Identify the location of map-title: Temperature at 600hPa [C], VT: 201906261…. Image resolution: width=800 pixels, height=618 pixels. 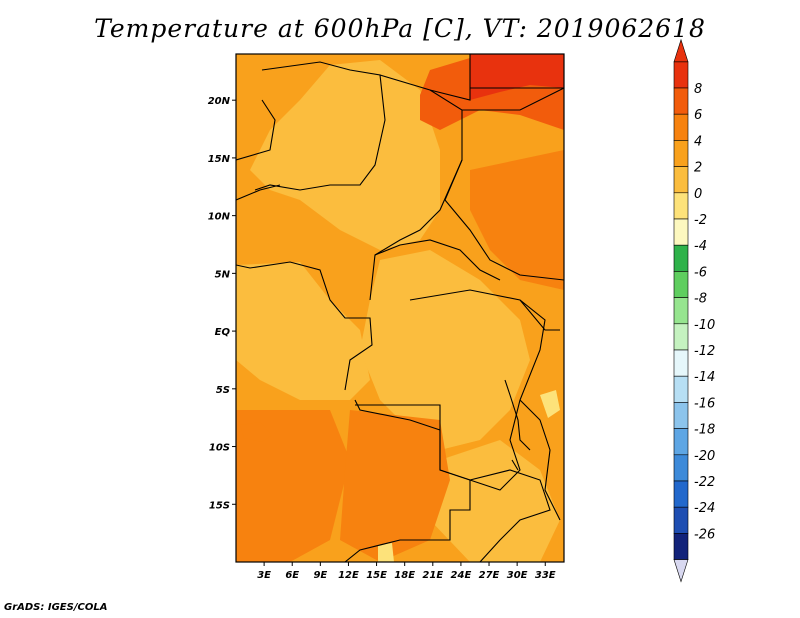
(400, 28).